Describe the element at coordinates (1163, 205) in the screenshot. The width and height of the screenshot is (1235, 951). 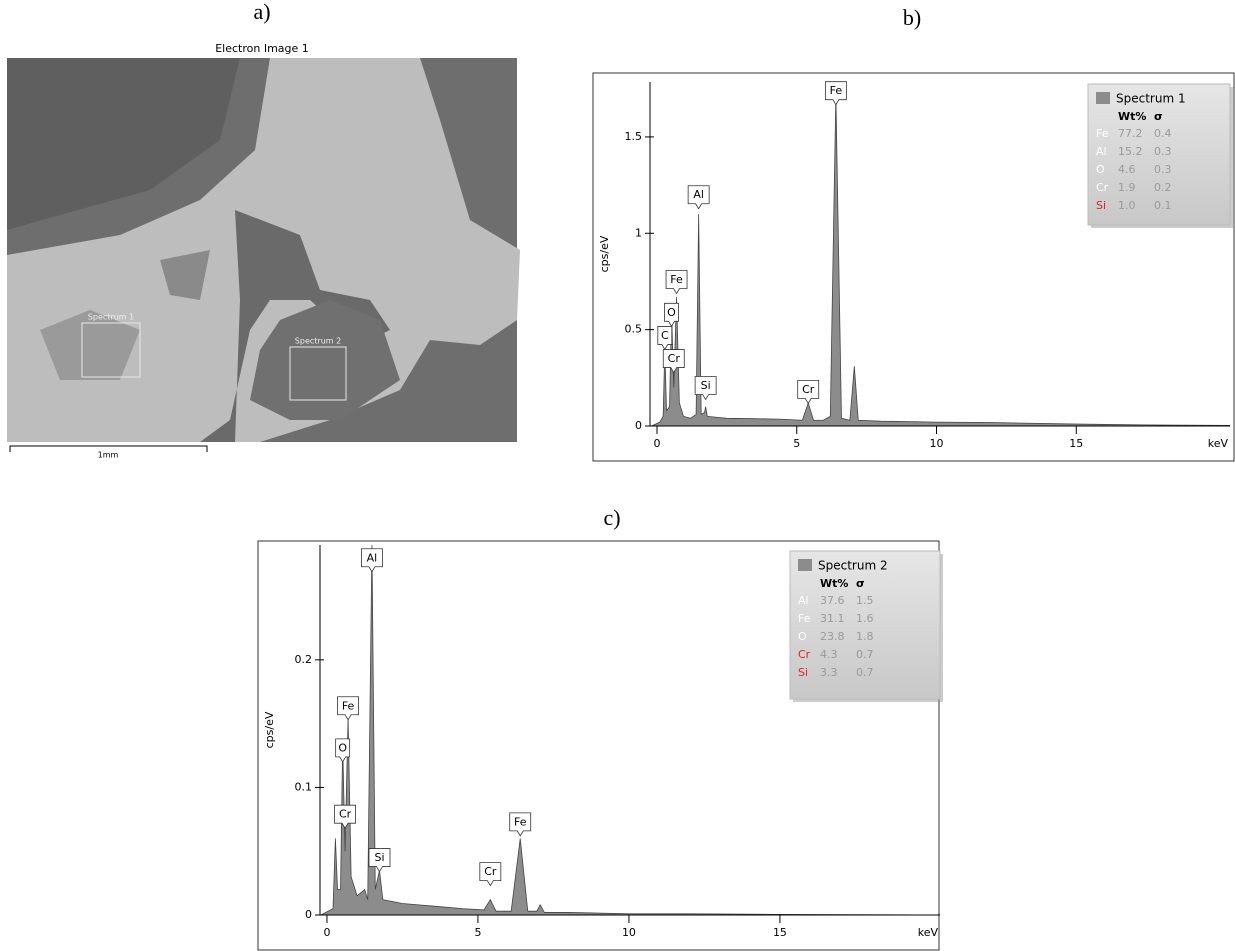
I see `legend-sigma: 0.1` at that location.